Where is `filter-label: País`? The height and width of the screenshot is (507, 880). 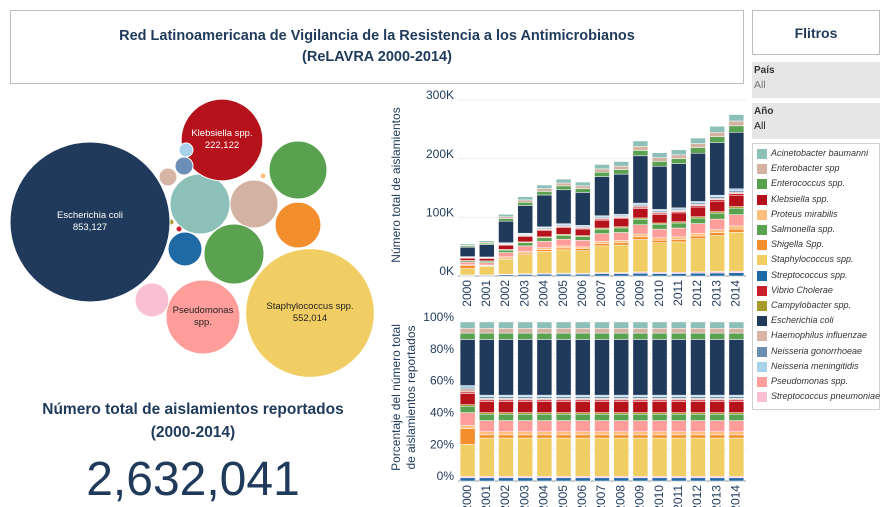 filter-label: País is located at coordinates (764, 70).